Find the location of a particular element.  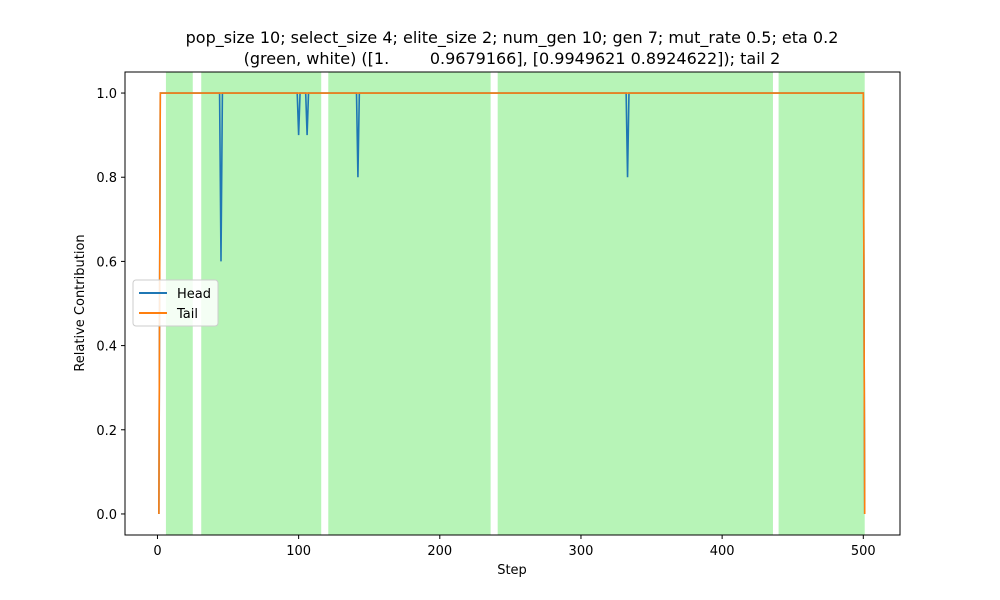

legend-box is located at coordinates (175, 303).